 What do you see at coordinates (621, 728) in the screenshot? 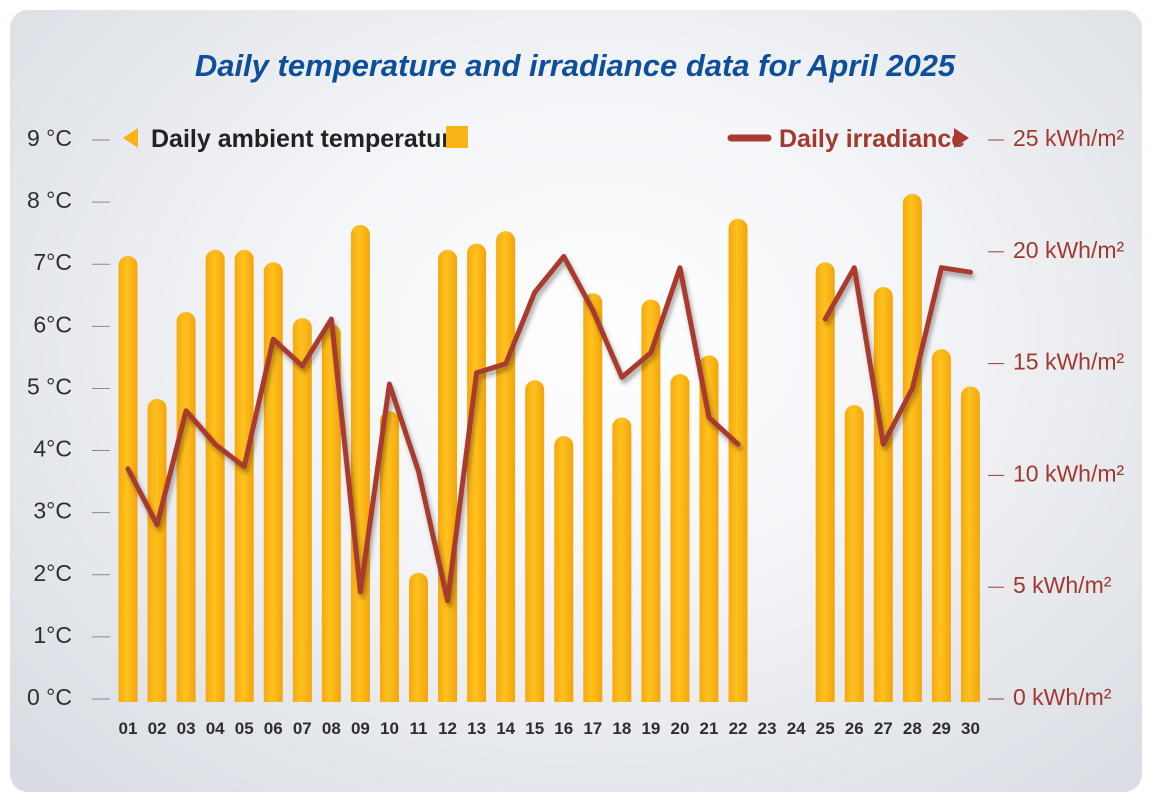
I see `x-tick-label-18: 18` at bounding box center [621, 728].